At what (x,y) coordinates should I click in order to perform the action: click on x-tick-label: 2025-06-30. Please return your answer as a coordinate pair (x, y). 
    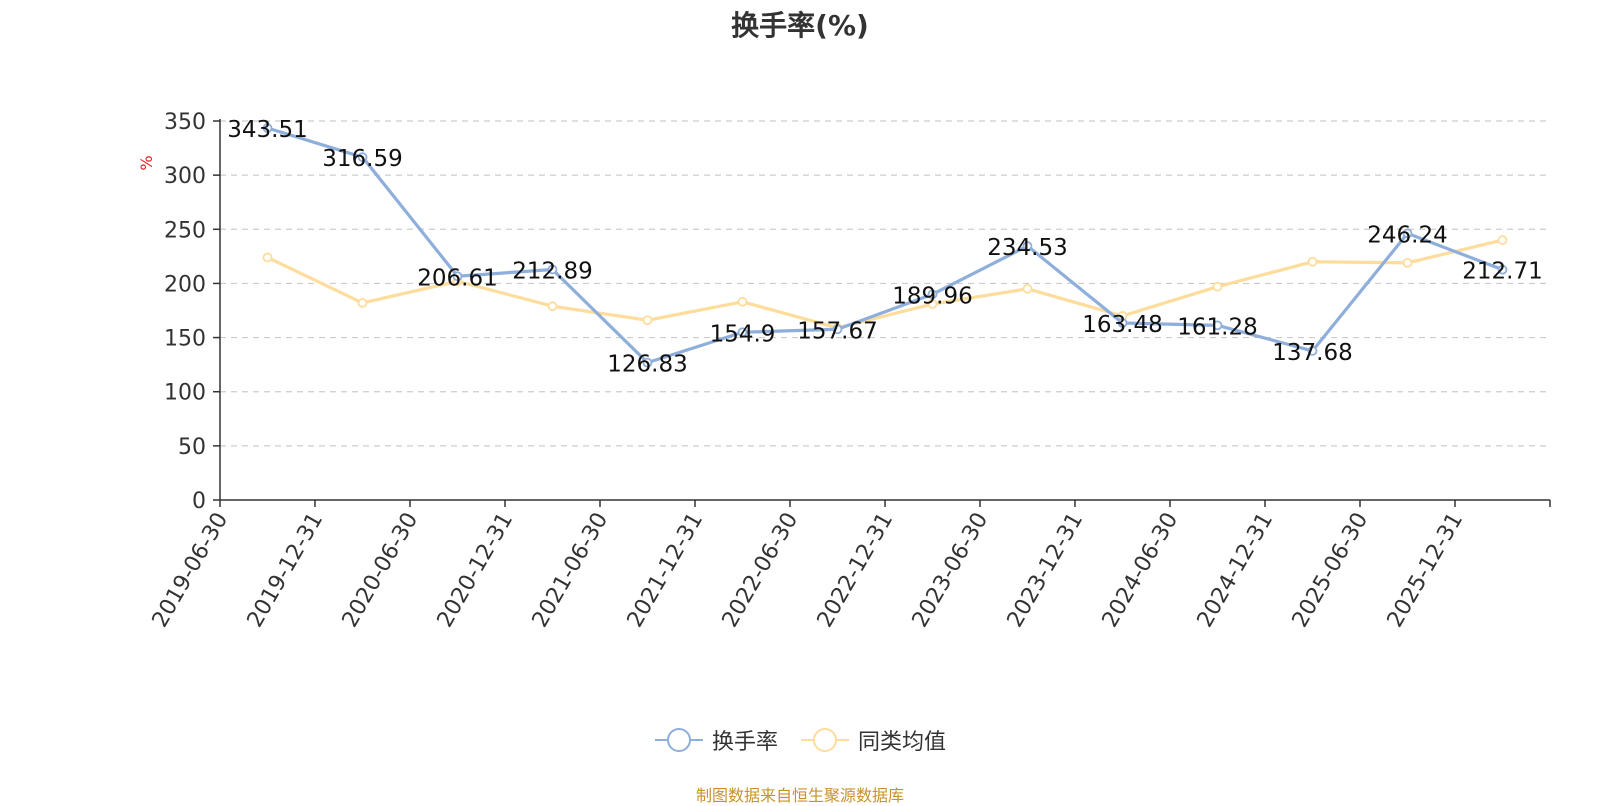
    Looking at the image, I should click on (1331, 570).